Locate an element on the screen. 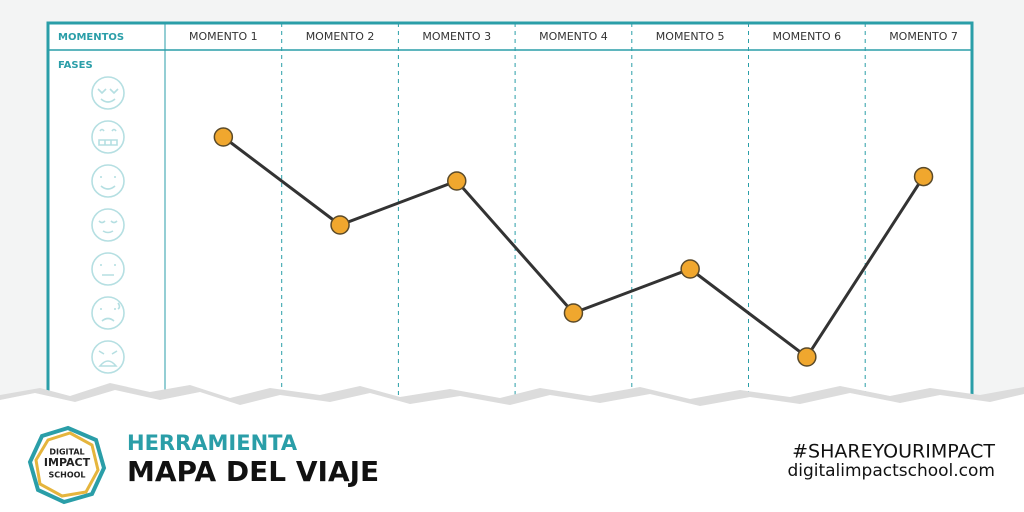 This screenshot has height=512, width=1024. logo-text: DIGITAL is located at coordinates (66, 452).